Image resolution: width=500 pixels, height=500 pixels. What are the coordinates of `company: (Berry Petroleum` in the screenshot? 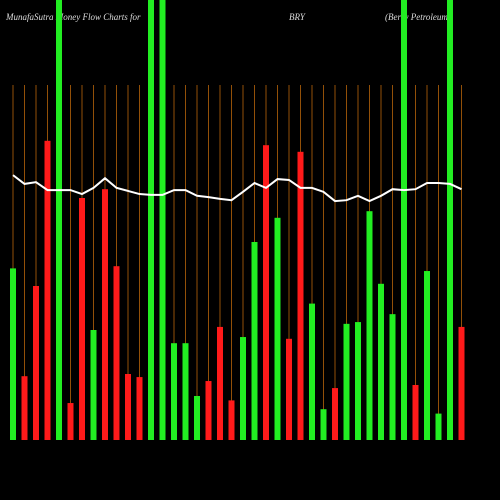 It's located at (416, 17).